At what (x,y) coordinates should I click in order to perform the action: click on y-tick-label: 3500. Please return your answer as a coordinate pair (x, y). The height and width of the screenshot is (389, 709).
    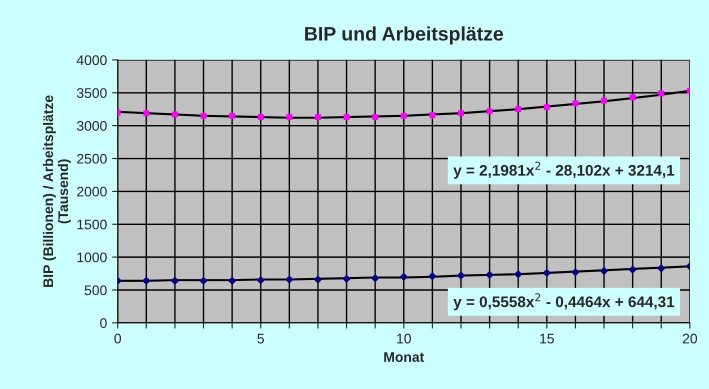
    Looking at the image, I should click on (91, 93).